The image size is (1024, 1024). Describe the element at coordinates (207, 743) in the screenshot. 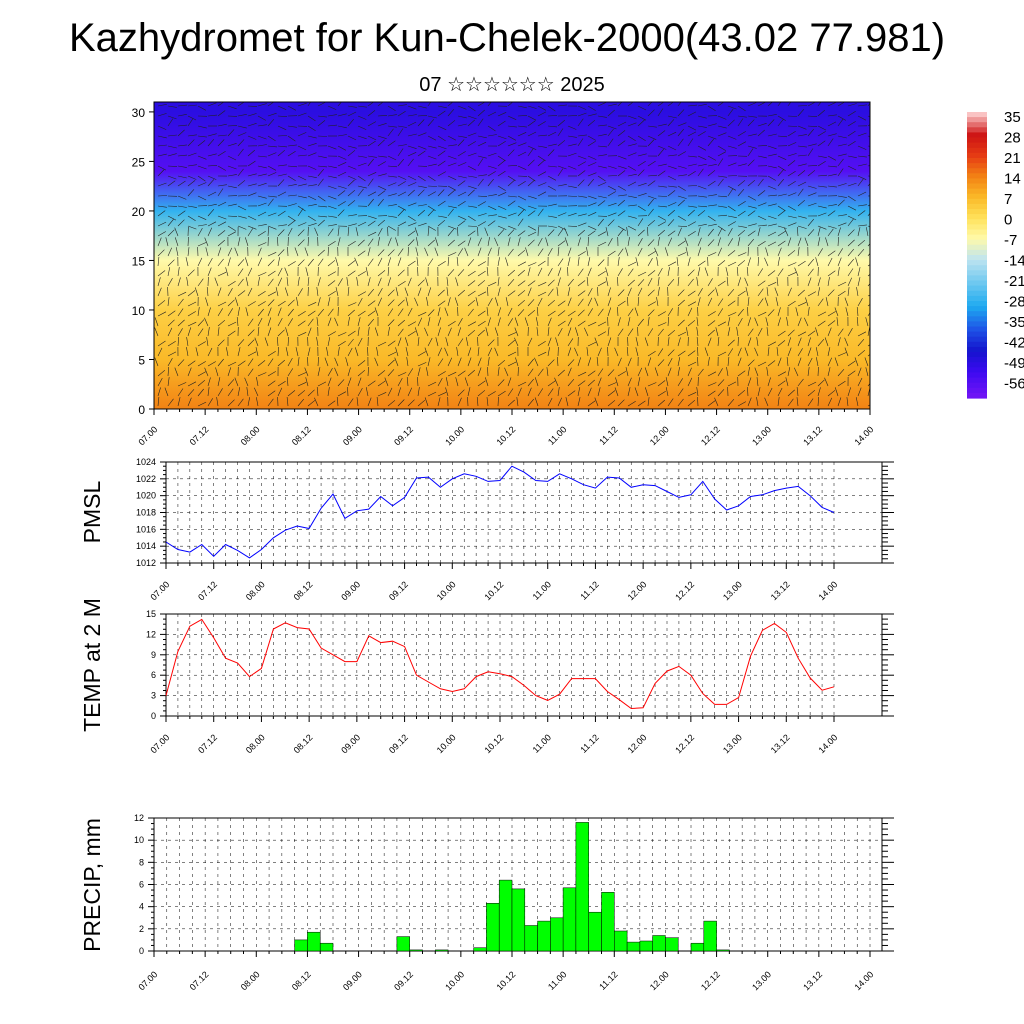

I see `temp-xtick-label: 07.12` at that location.